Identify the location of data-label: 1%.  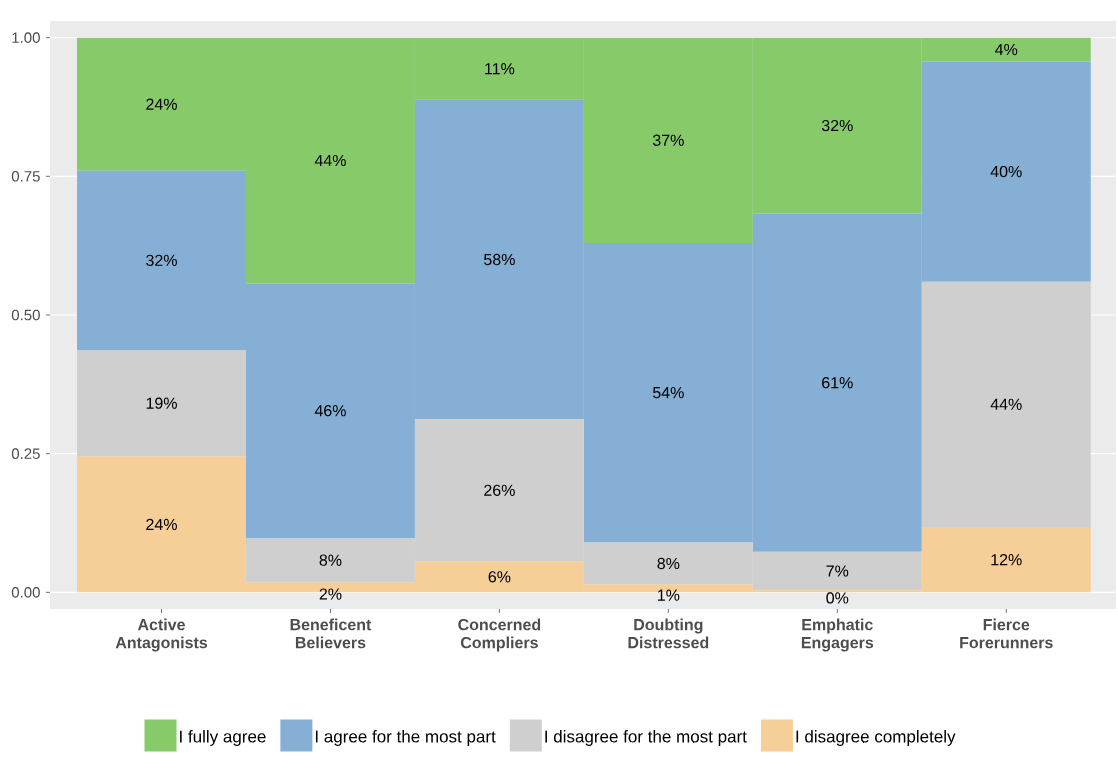
(669, 595).